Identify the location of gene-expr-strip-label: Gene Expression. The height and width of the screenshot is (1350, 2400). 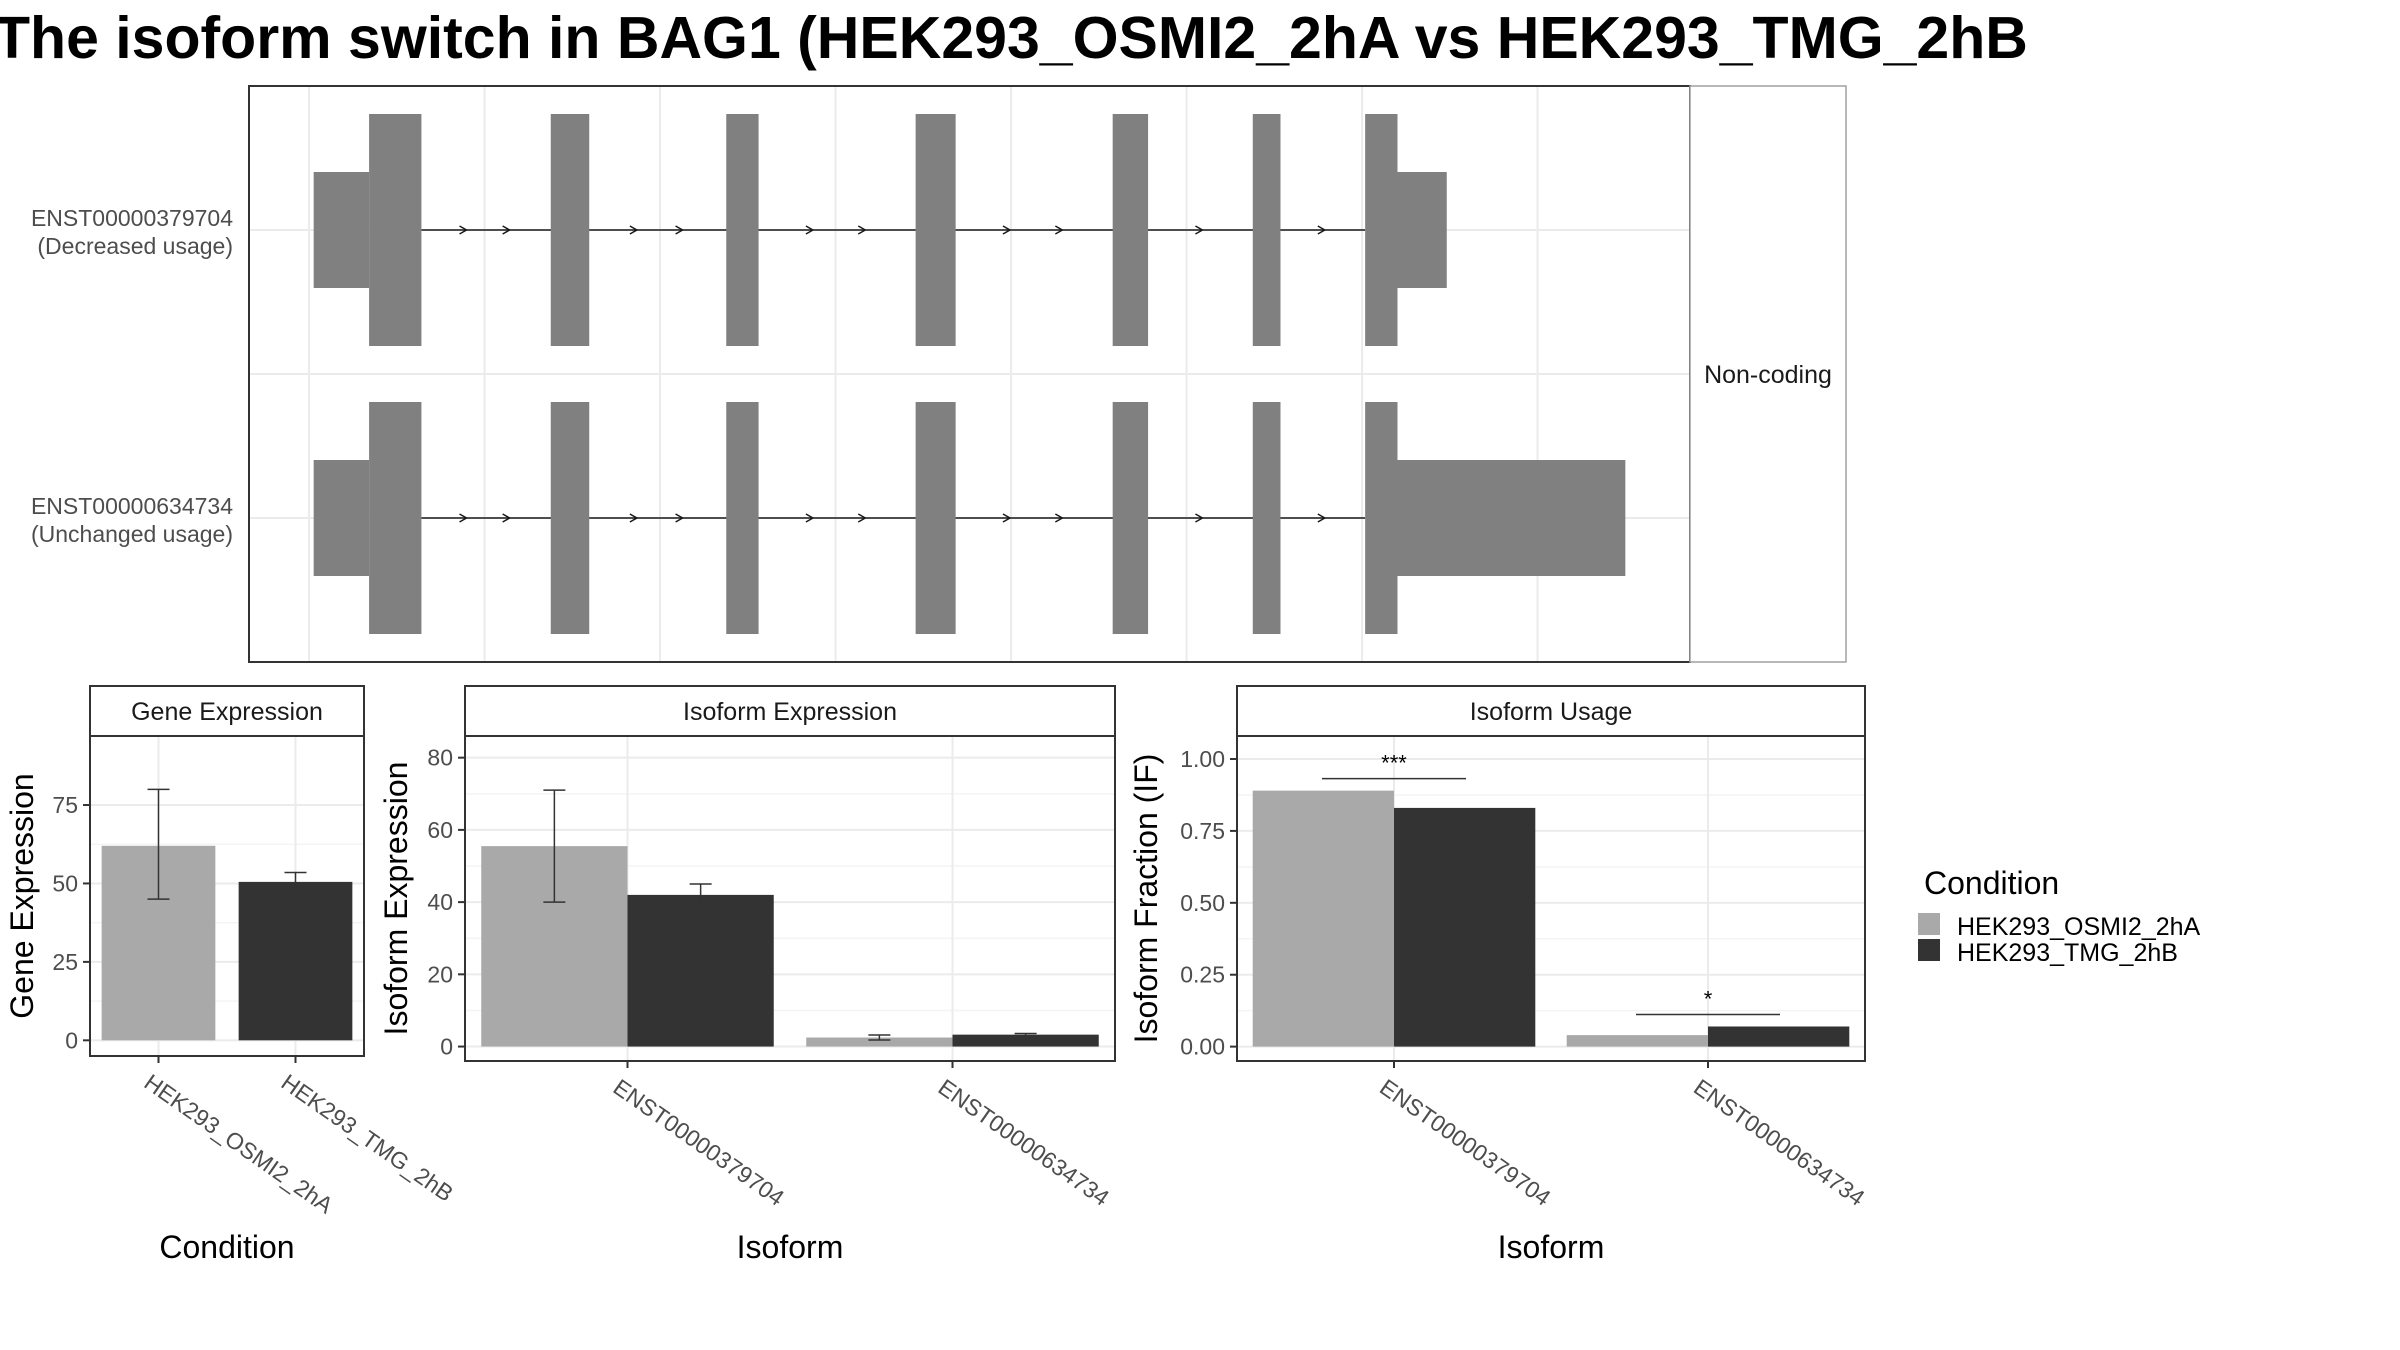
(227, 712).